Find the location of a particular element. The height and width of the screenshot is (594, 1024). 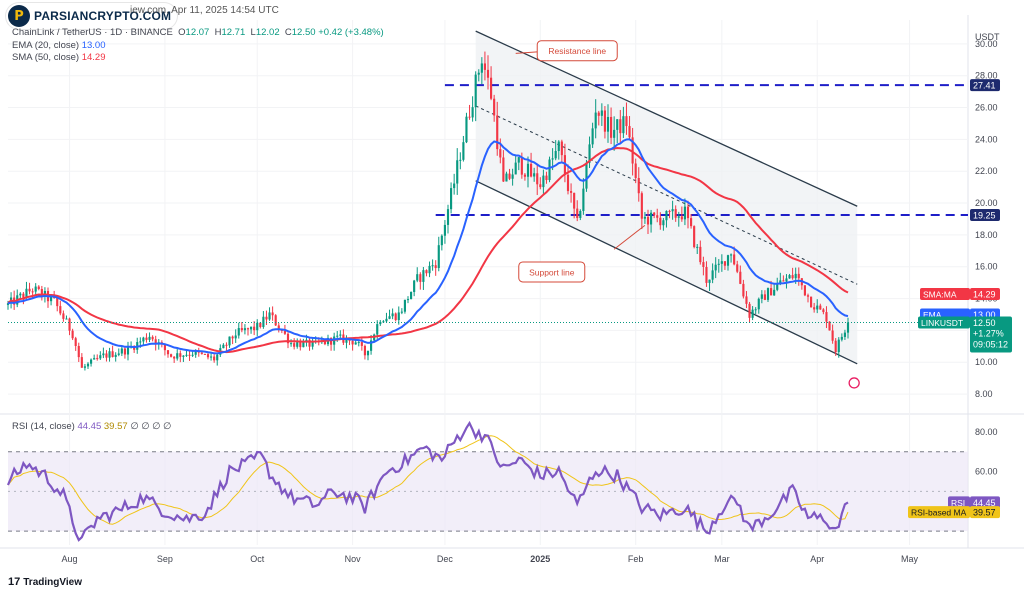

ema-legend-value: 13.00 is located at coordinates (93, 45).